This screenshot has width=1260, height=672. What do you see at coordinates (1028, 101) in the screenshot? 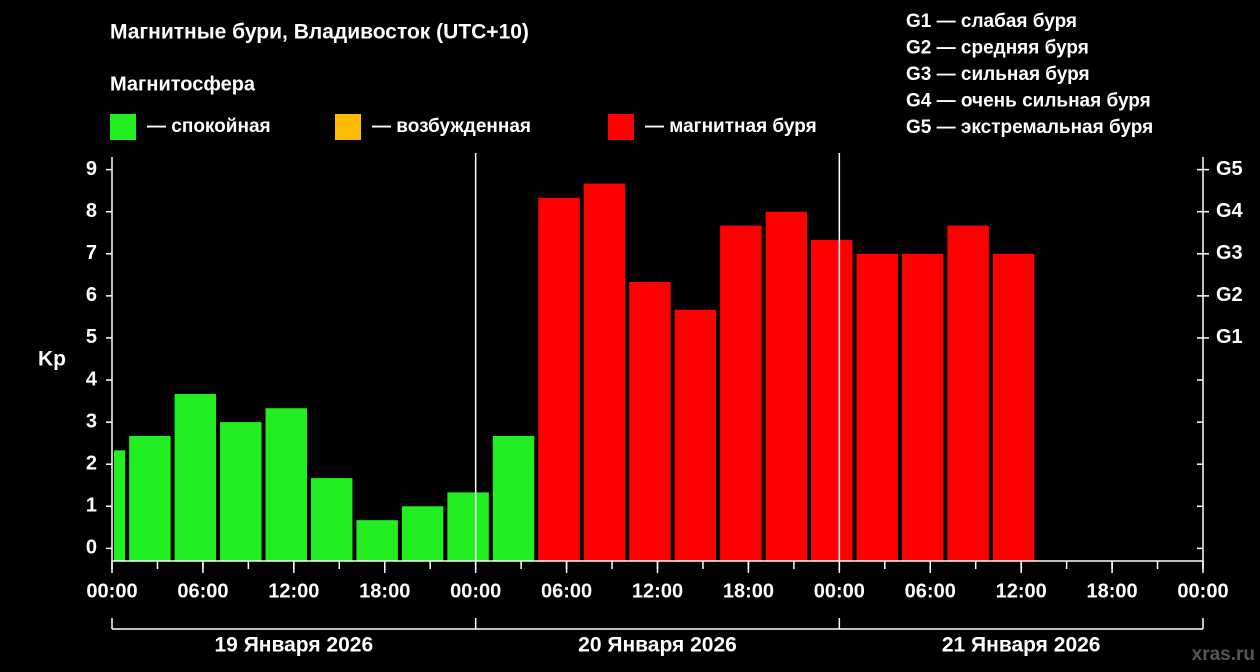
I see `scale-legend: G4 — очень сильная буря` at bounding box center [1028, 101].